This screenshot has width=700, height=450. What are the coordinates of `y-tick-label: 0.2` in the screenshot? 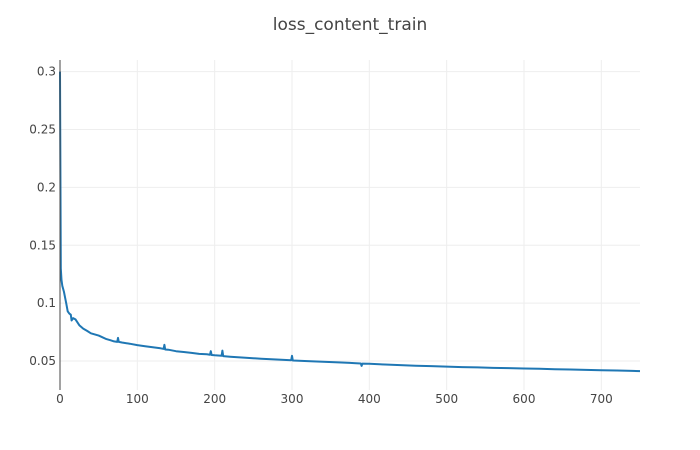 It's located at (46, 187).